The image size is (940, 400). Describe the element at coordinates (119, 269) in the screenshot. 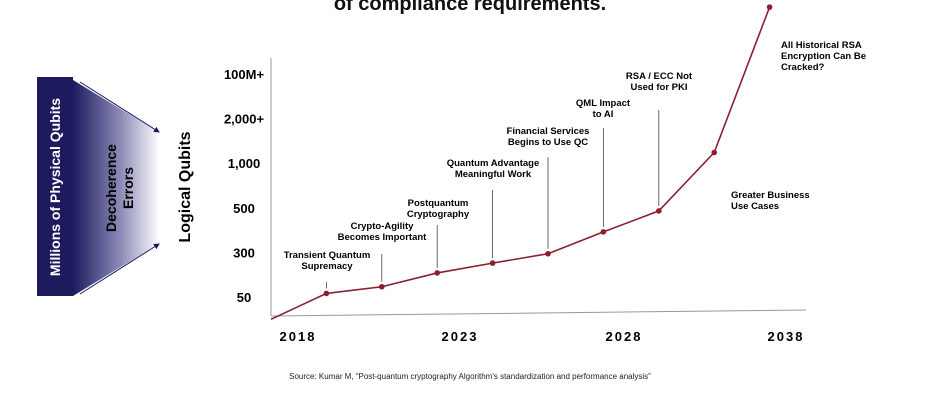

I see `funnel-arrow-bottom` at that location.